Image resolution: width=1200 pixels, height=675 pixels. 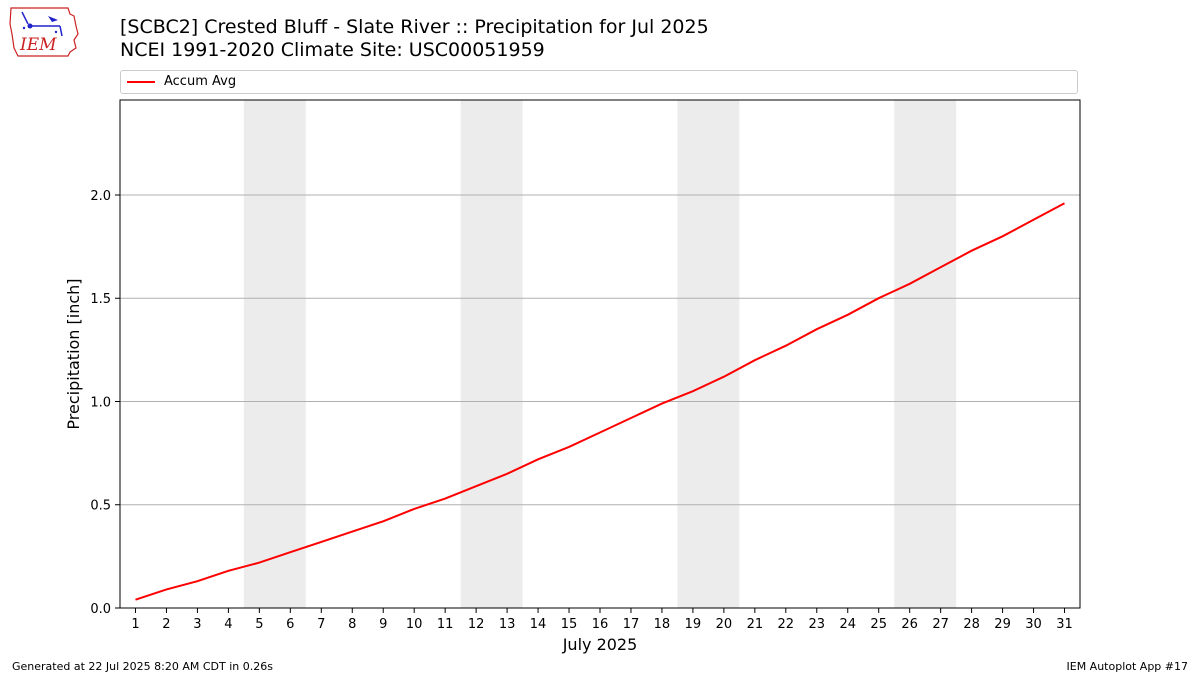 What do you see at coordinates (971, 624) in the screenshot?
I see `x-tick-label-28: 28` at bounding box center [971, 624].